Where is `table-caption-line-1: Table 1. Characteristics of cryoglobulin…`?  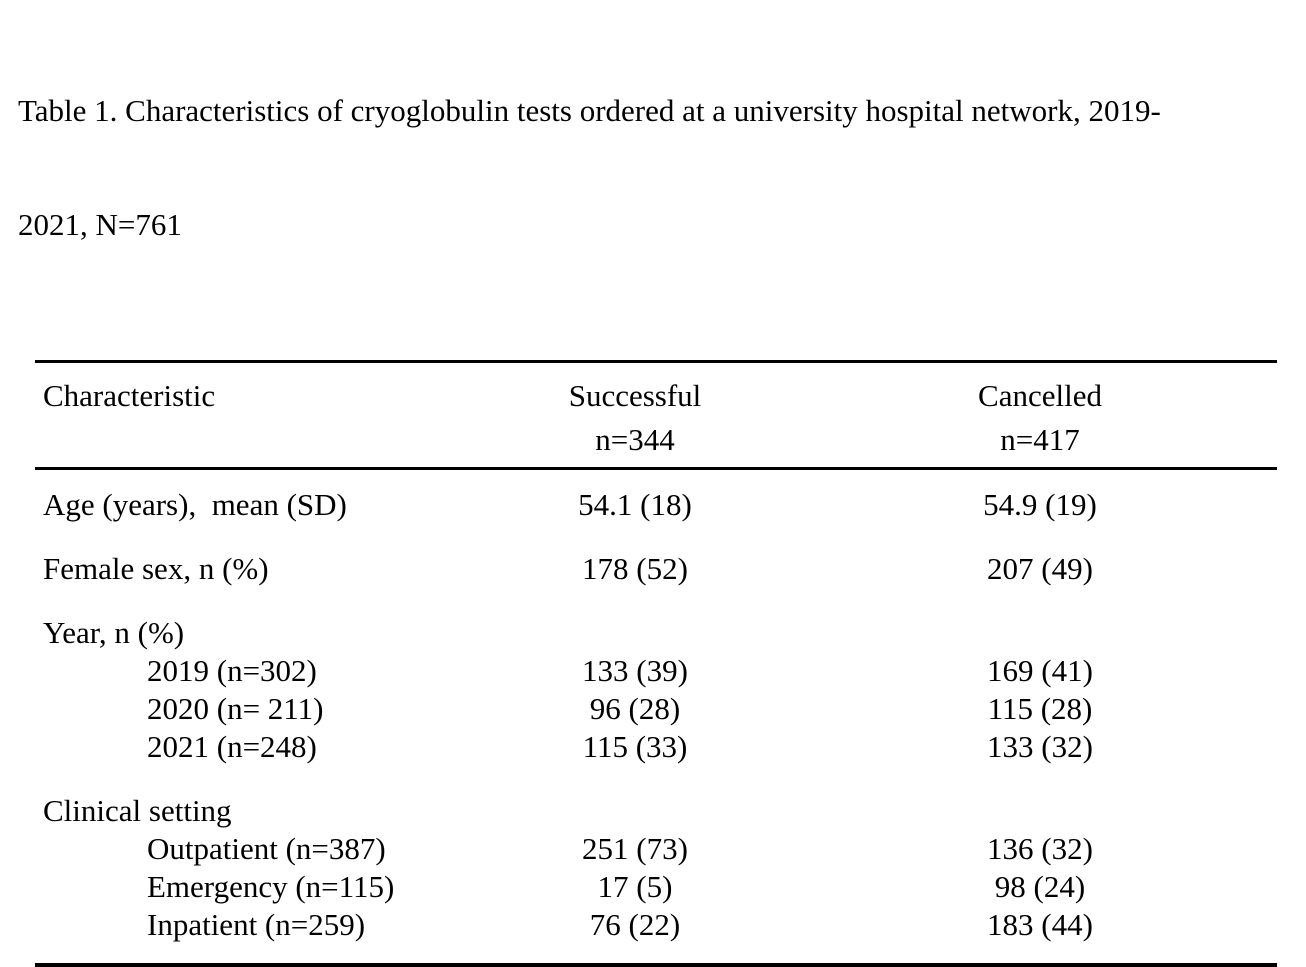
table-caption-line-1: Table 1. Characteristics of cryoglobulin… is located at coordinates (589, 110).